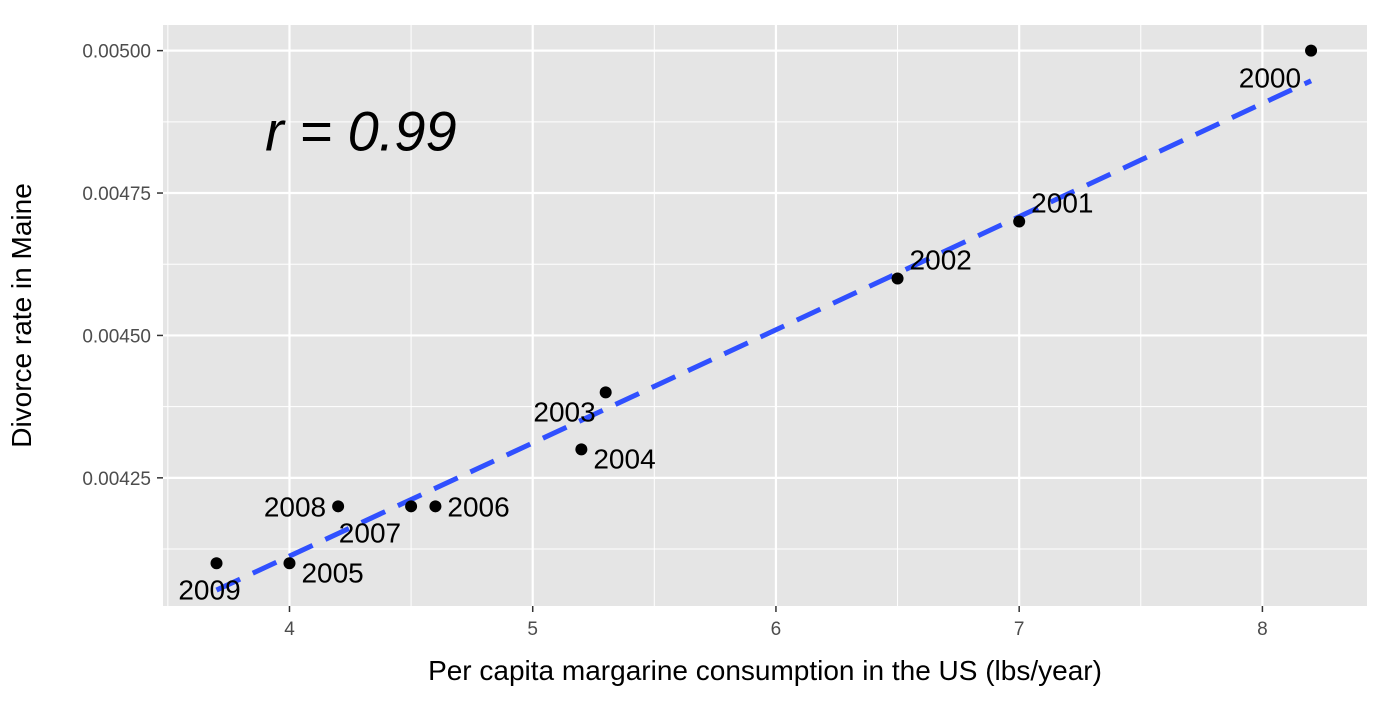  Describe the element at coordinates (209, 589) in the screenshot. I see `point-label: 2009` at that location.